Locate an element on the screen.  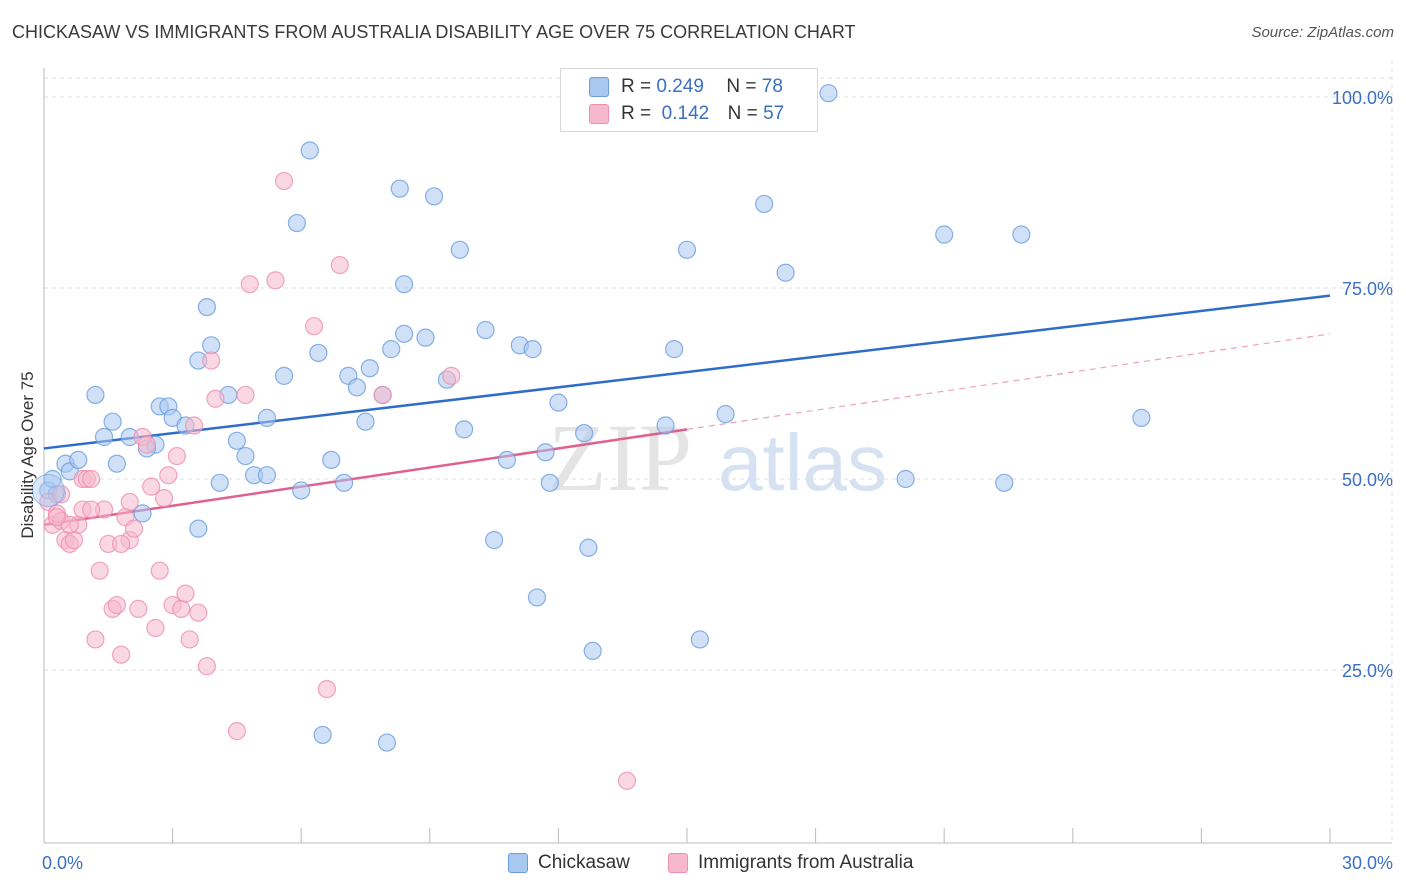
legend-box: R = 0.249 N = 78 R = 0.142 N = 57 is located at coordinates (689, 100).